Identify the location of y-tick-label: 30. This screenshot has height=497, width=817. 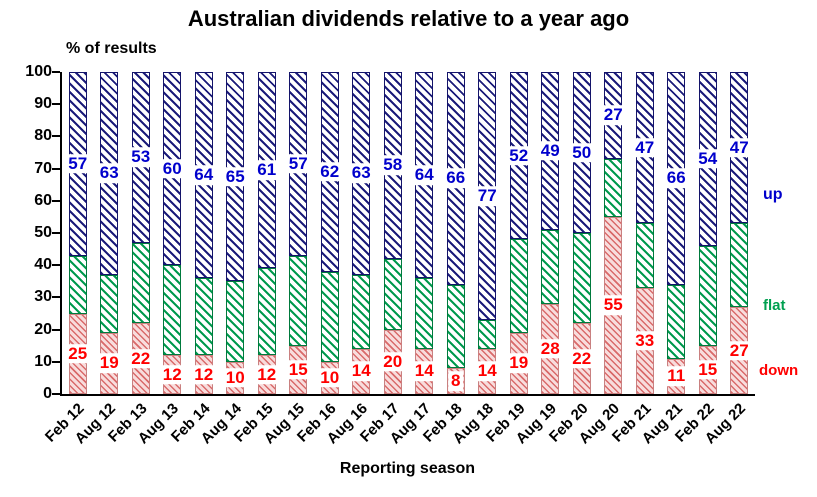
(43, 297).